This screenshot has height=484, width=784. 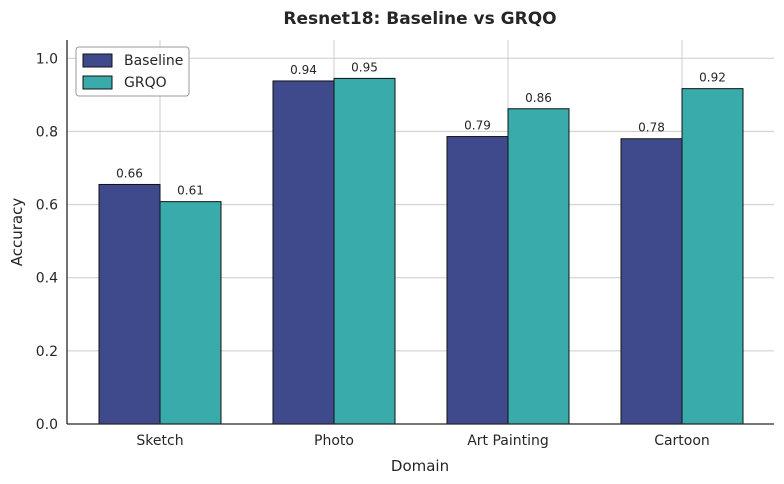 I want to click on legend-label-baseline: Baseline, so click(x=153, y=61).